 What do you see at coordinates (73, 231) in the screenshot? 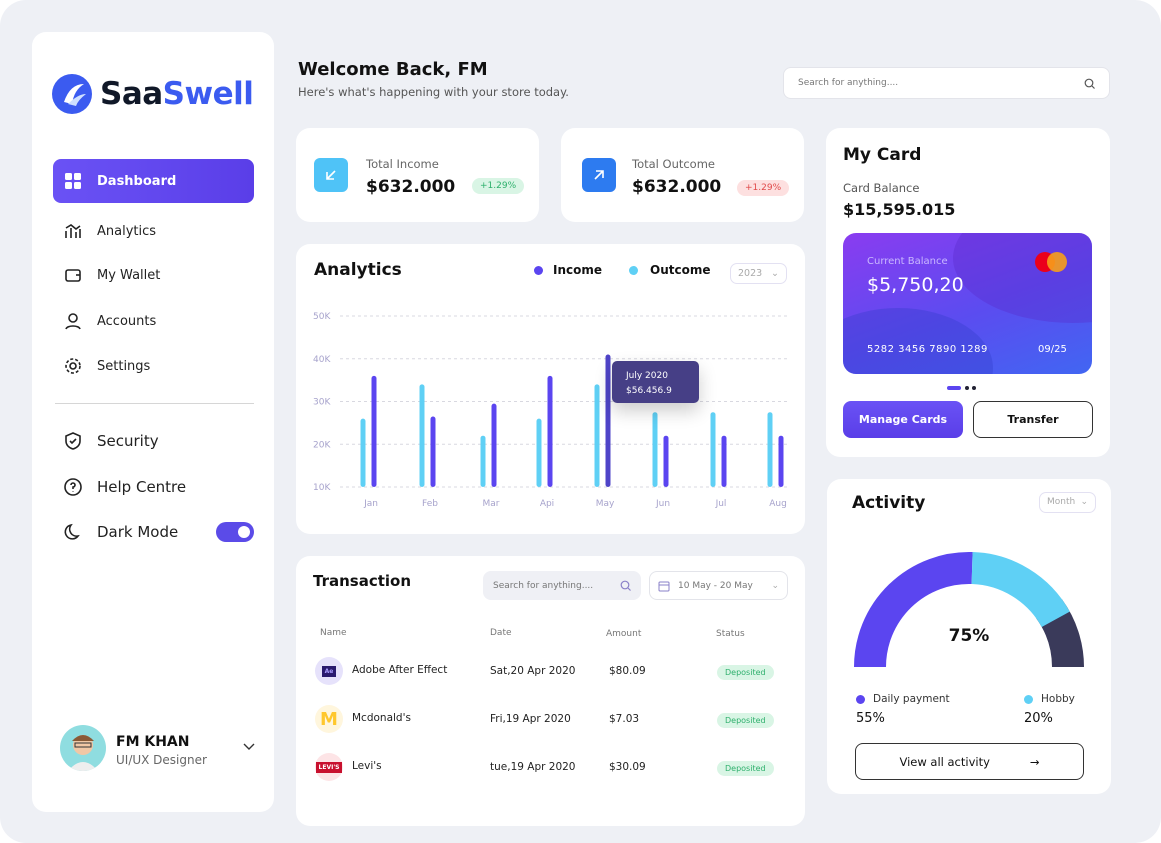
I see `analytics-icon` at bounding box center [73, 231].